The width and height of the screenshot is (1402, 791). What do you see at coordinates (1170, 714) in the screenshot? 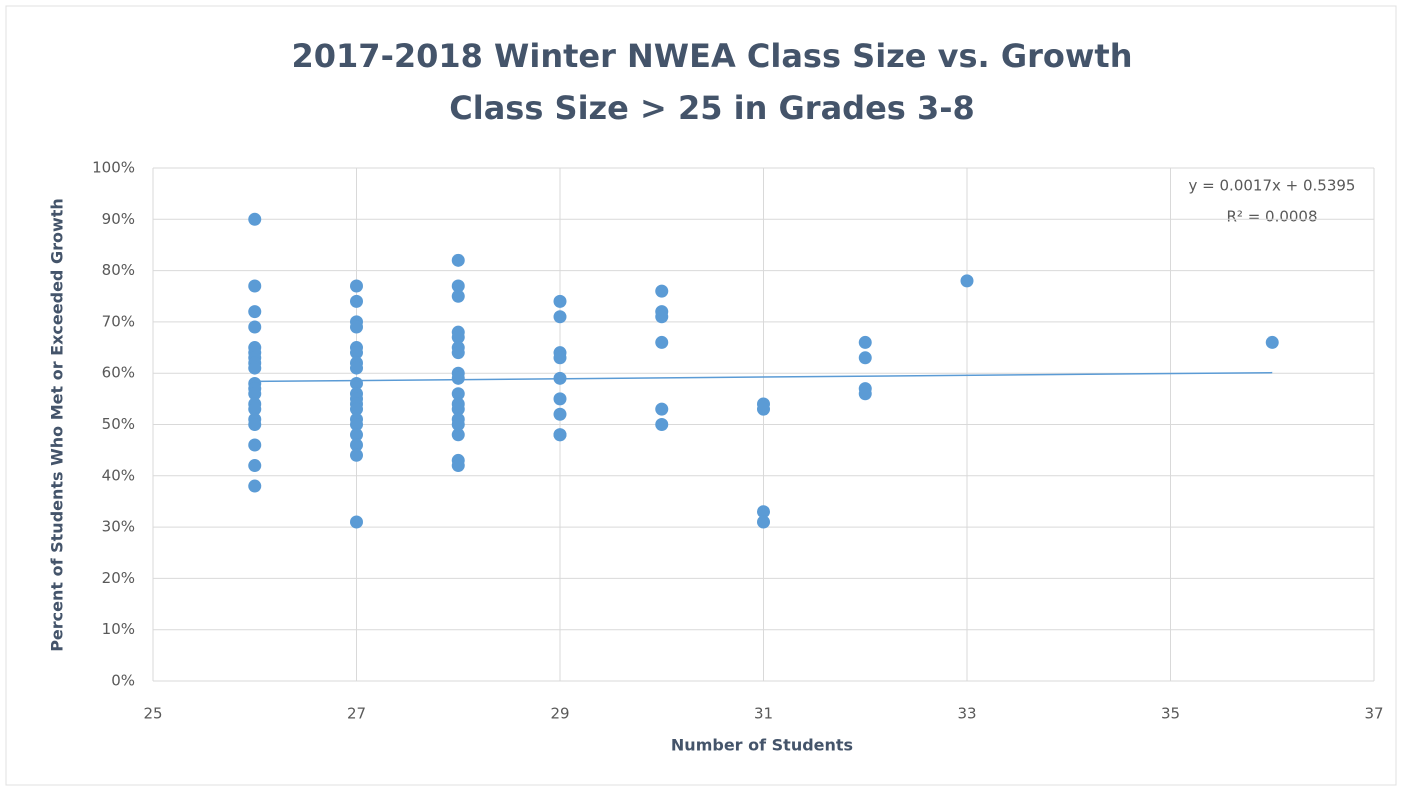
I see `x-tick-label: 35` at bounding box center [1170, 714].